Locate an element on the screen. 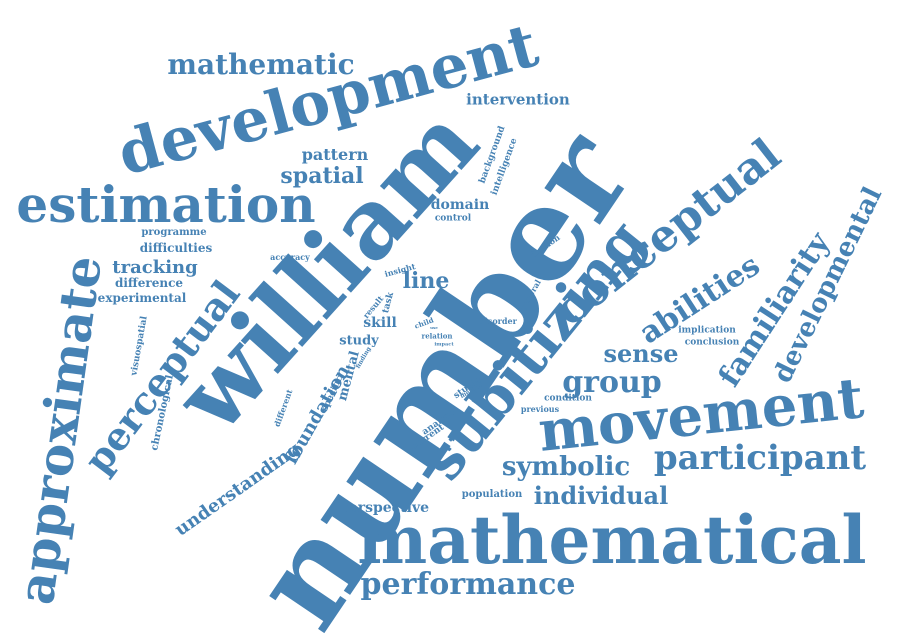 The height and width of the screenshot is (644, 900). word-implication: implication is located at coordinates (707, 330).